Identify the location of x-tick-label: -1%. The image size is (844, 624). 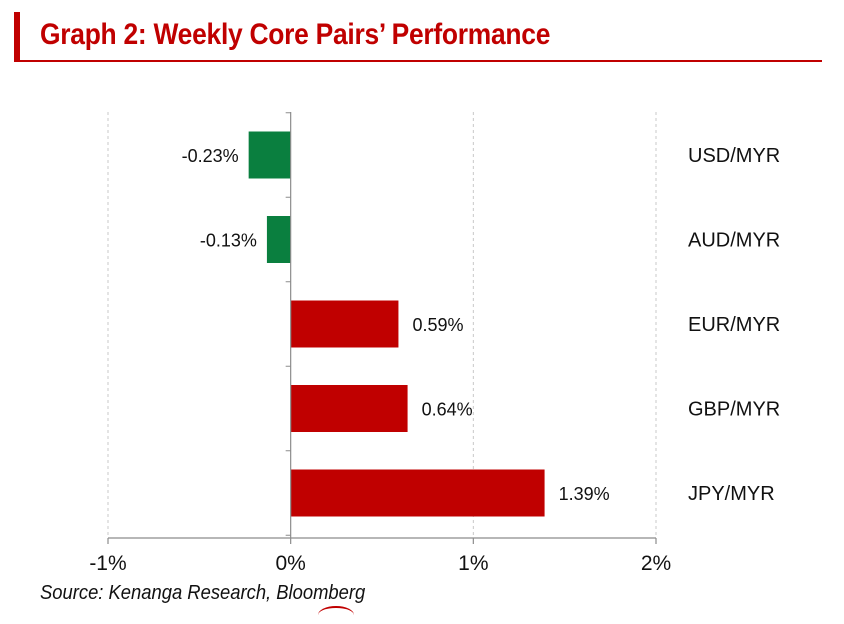
(107, 563).